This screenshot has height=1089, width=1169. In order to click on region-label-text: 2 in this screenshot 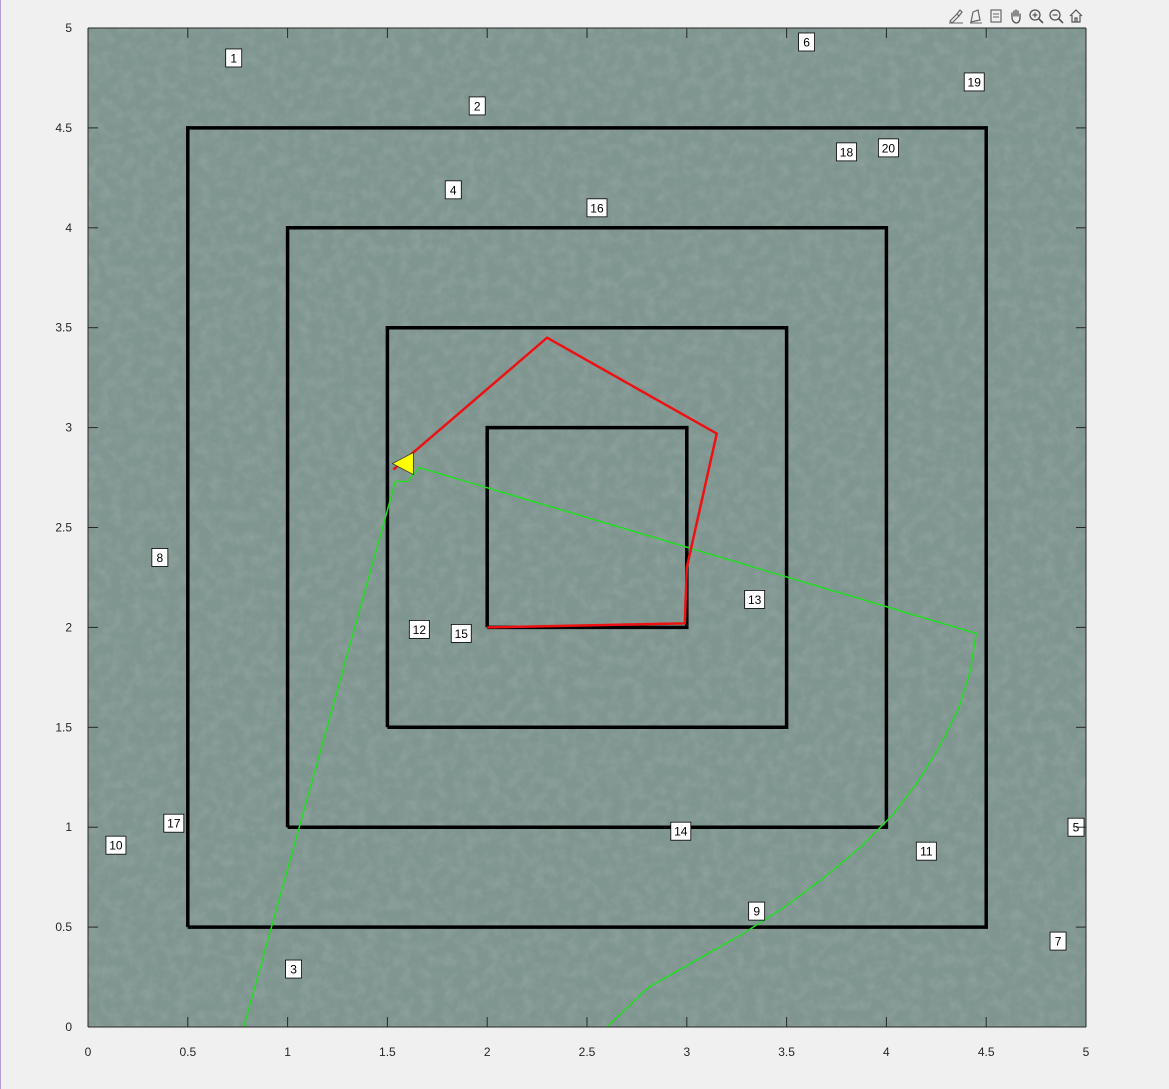, I will do `click(477, 106)`.